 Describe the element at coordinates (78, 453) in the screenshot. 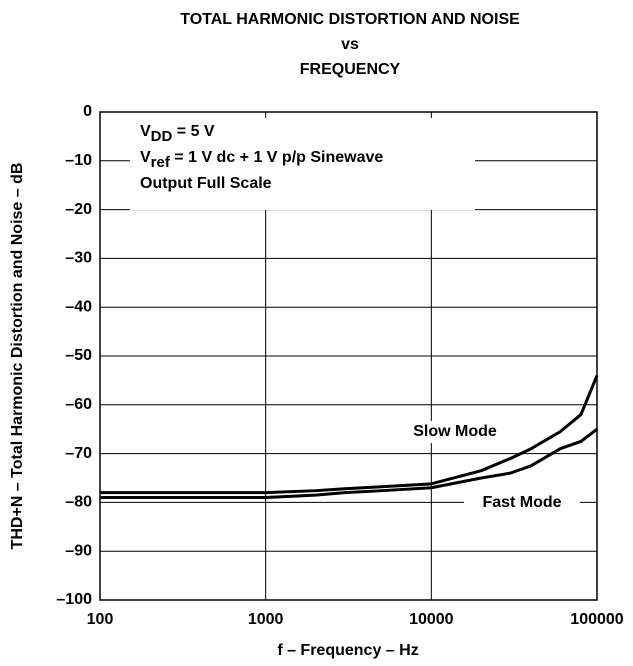

I see `y-tick-label: –70` at that location.